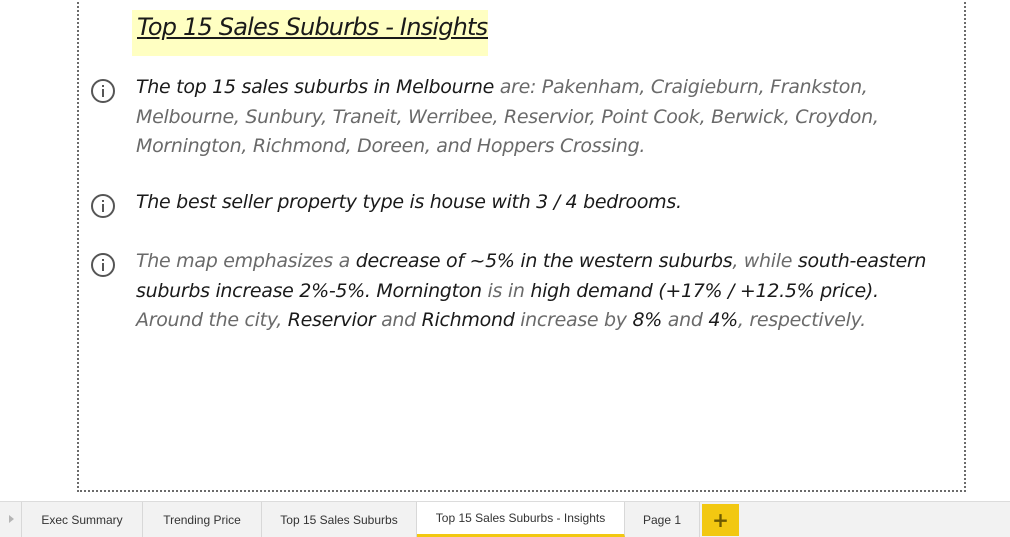 This screenshot has height=537, width=1010. I want to click on tab-trending-price: Trending Price, so click(202, 519).